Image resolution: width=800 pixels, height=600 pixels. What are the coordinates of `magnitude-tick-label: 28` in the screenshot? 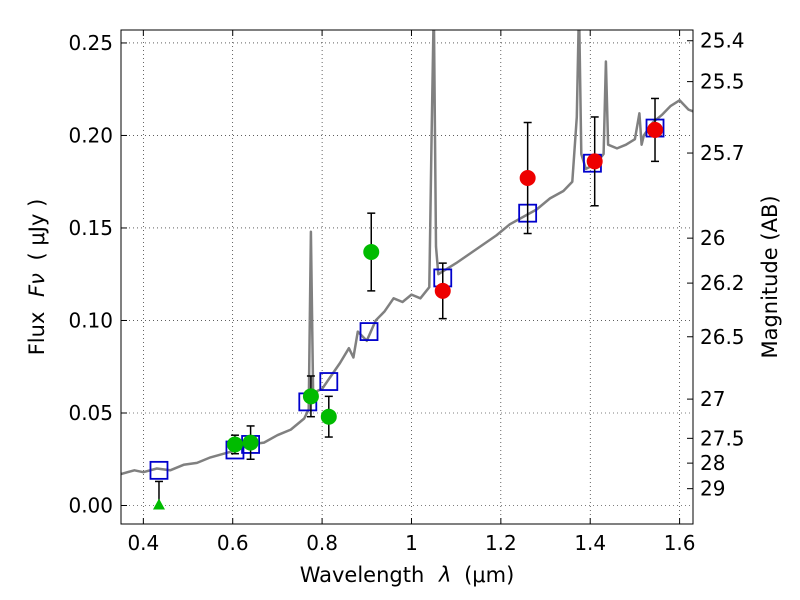 It's located at (712, 463).